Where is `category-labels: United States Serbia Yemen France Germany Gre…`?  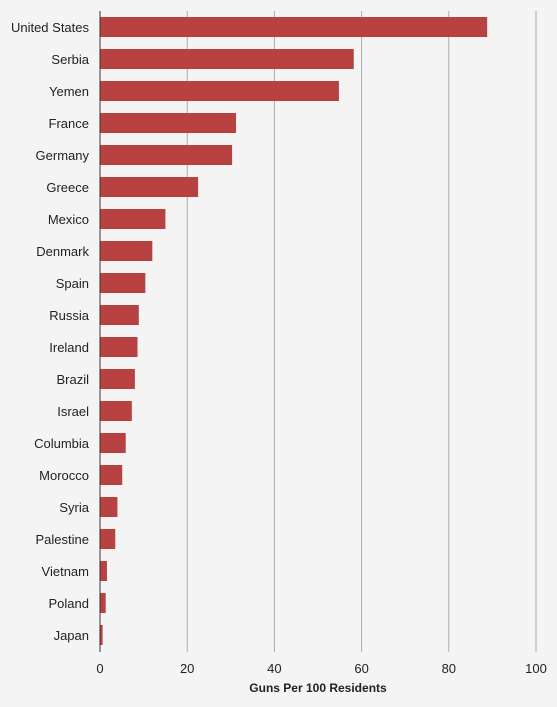 category-labels: United States Serbia Yemen France Germany Gre… is located at coordinates (50, 331).